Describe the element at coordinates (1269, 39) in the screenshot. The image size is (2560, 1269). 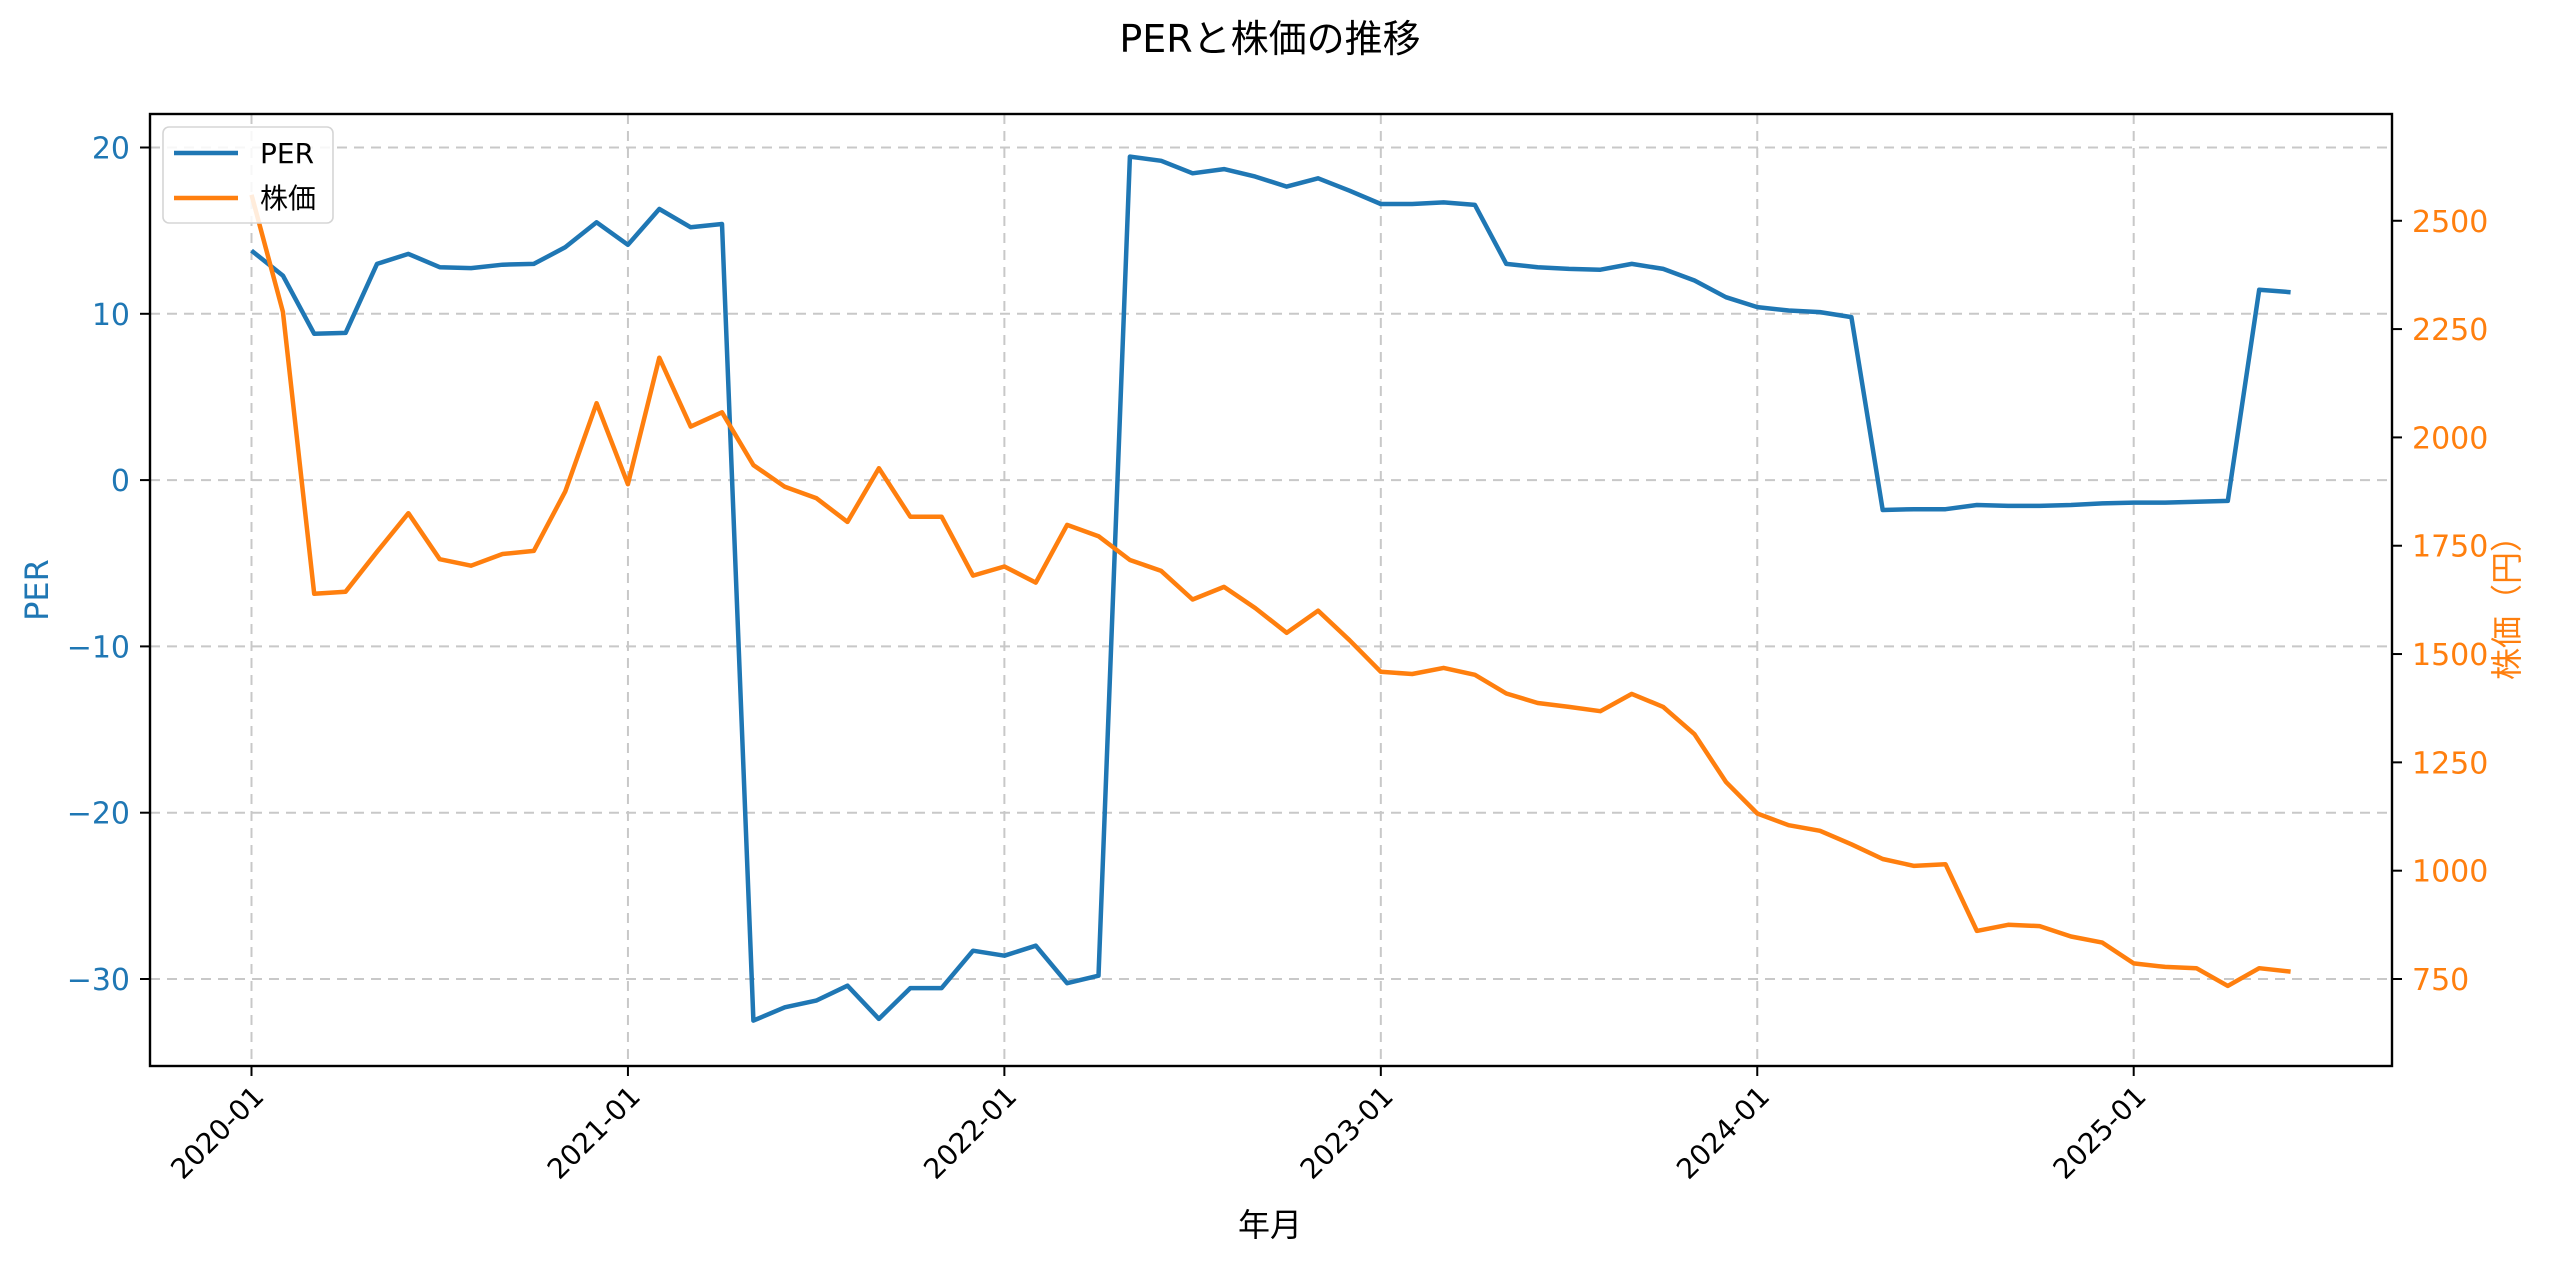
I see `chart-title: PERと株価の推移` at that location.